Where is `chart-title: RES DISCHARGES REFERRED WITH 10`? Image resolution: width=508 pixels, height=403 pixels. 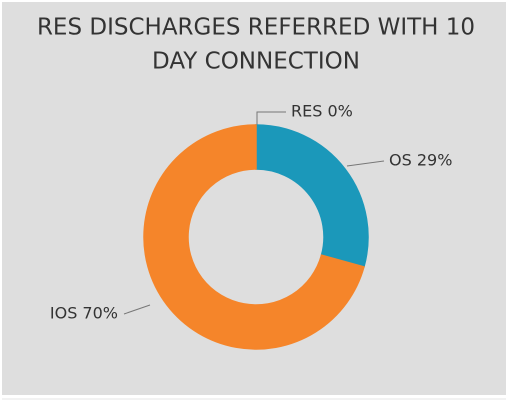
chart-title: RES DISCHARGES REFERRED WITH 10 is located at coordinates (256, 28).